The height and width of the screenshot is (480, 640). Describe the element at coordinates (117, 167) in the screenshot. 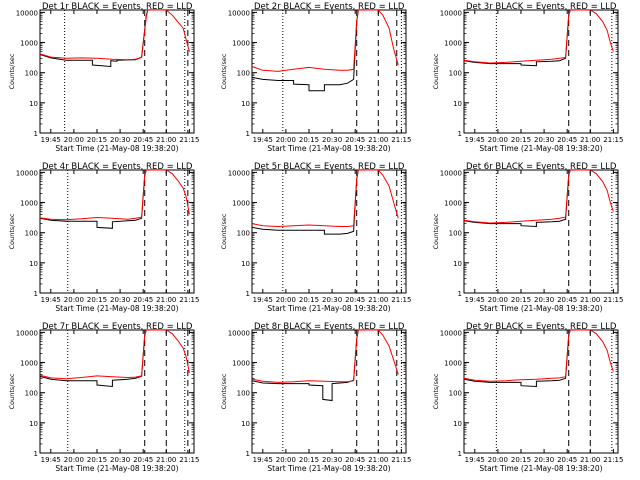

I see `plot-title: Det 4r BLACK = Events, RED = LLD` at that location.